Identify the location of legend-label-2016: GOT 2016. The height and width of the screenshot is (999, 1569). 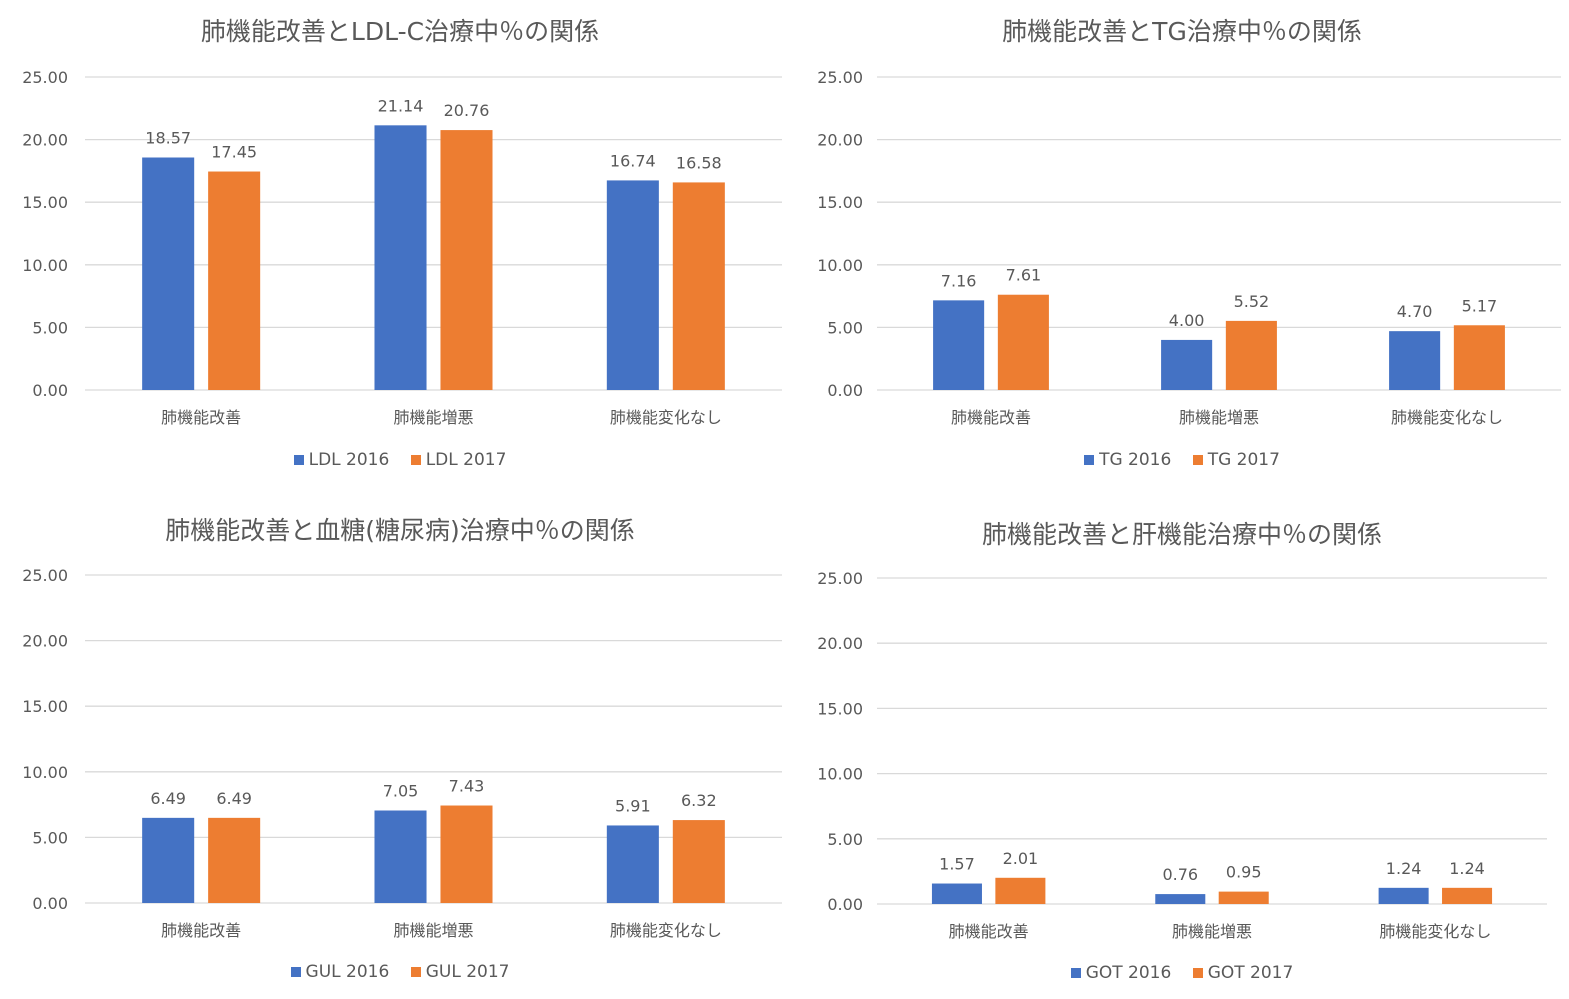
(1128, 973).